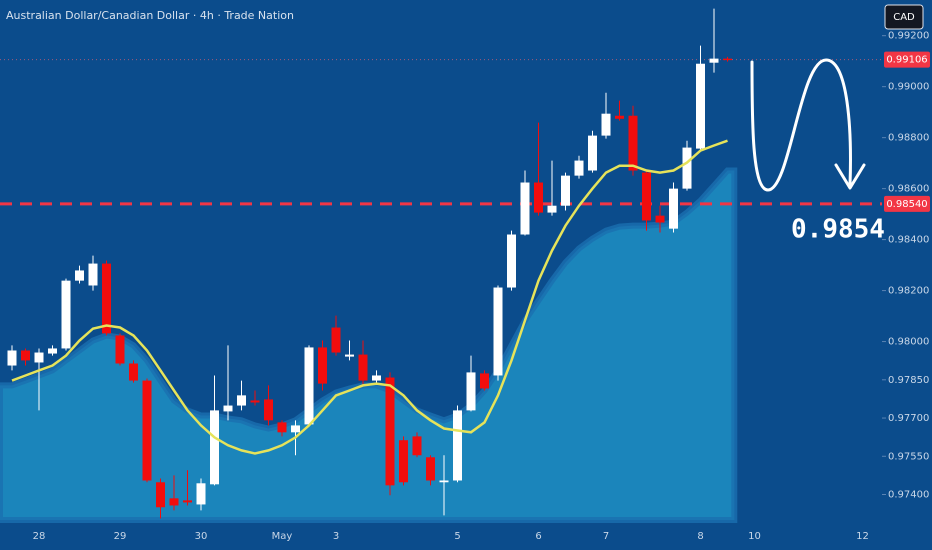 This screenshot has width=932, height=550. I want to click on x-tick-label: 10, so click(754, 536).